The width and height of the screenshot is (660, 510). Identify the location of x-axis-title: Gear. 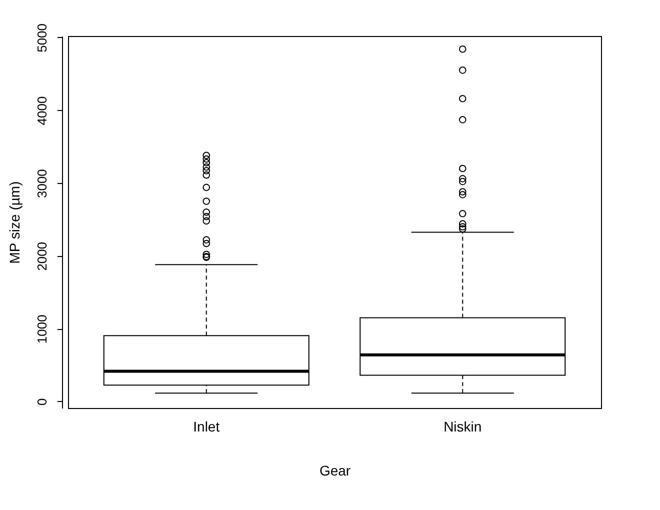
(335, 470).